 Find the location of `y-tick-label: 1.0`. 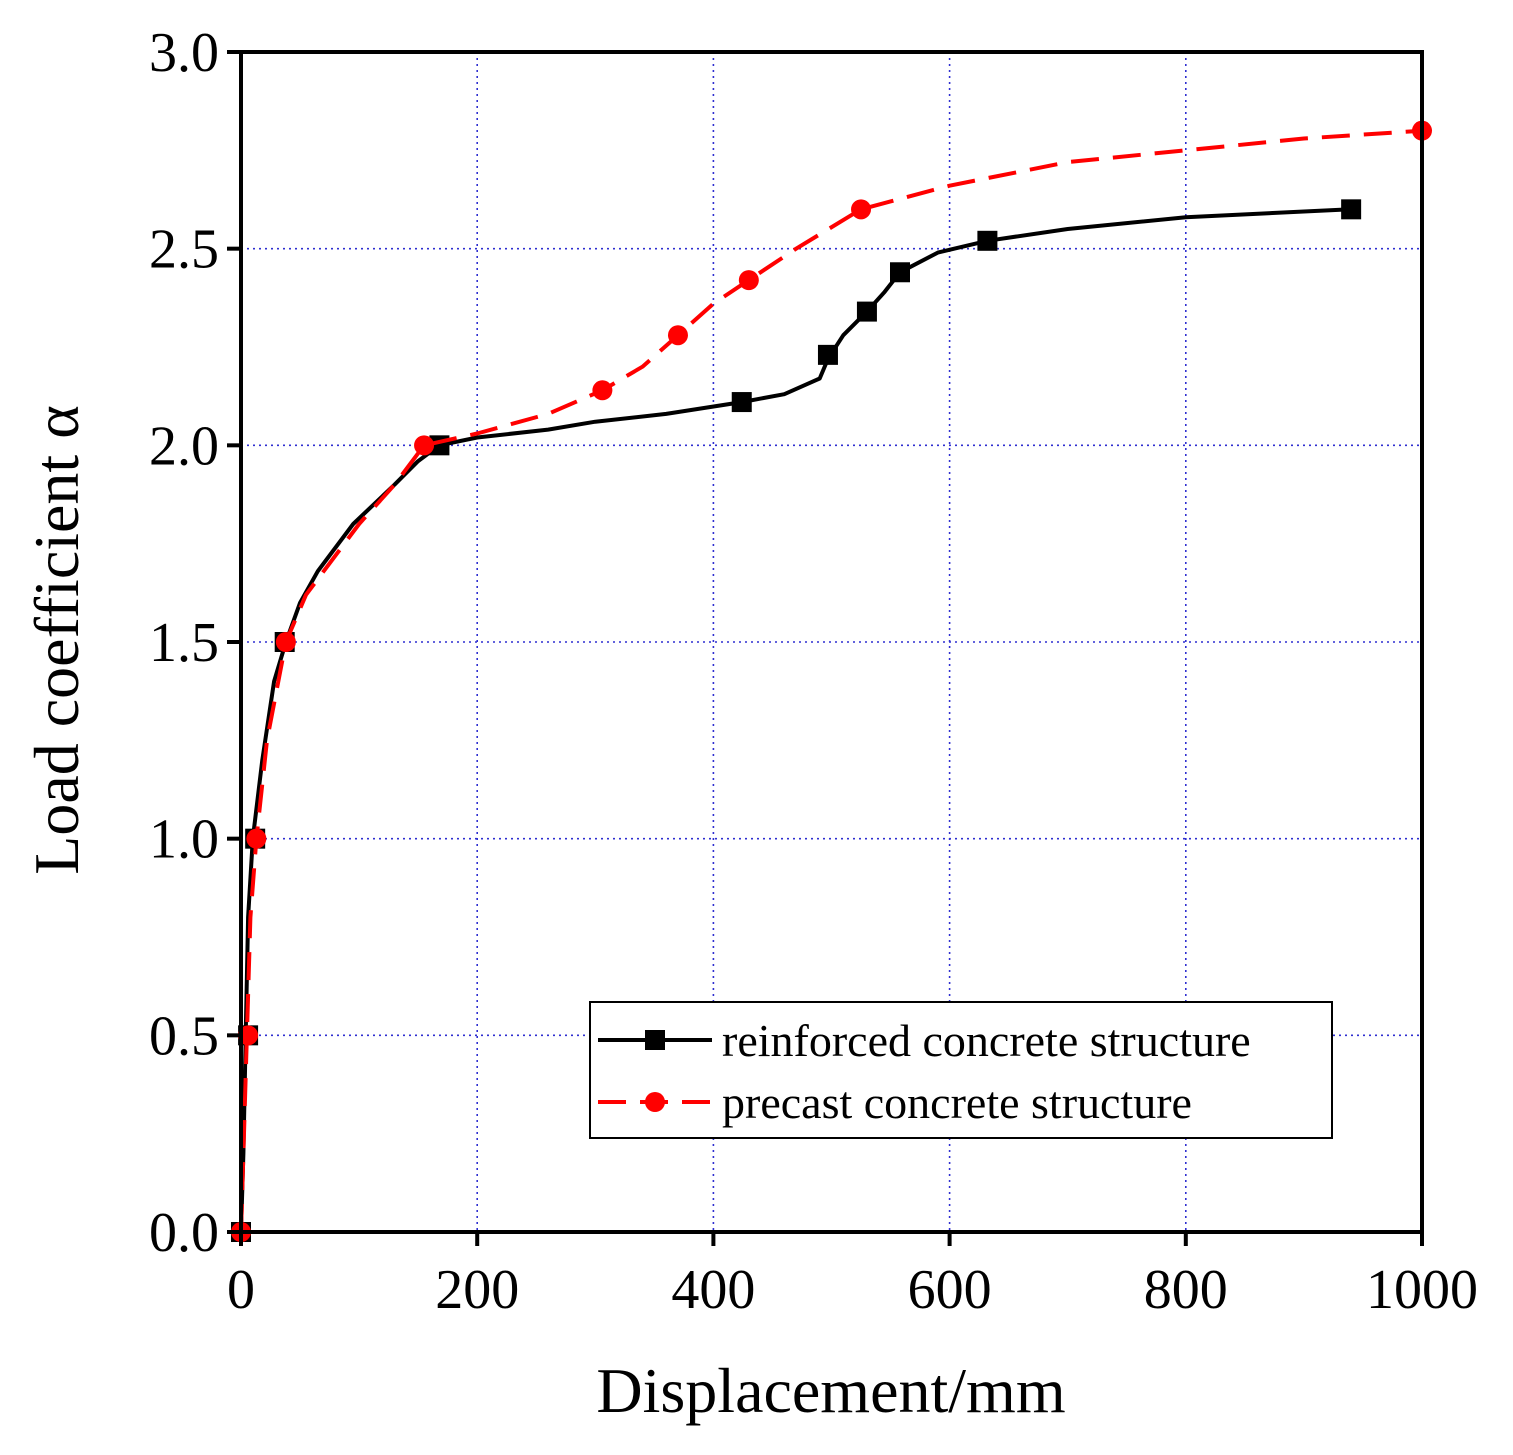

y-tick-label: 1.0 is located at coordinates (184, 840).